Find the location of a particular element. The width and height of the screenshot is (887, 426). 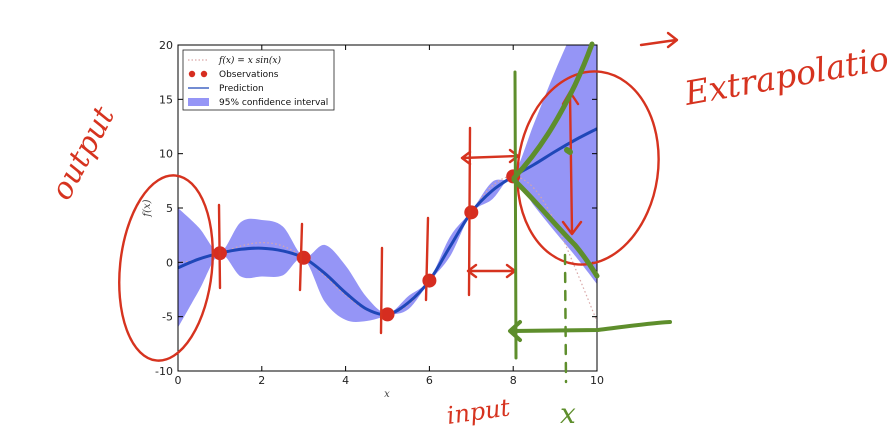

legend-swatch-observation is located at coordinates (192, 74).